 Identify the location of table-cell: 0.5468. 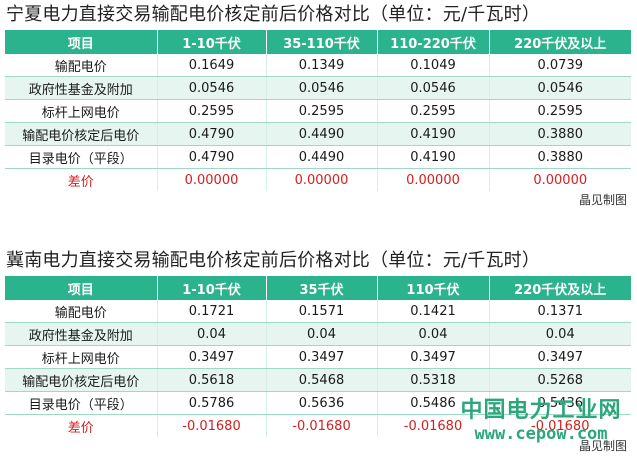
(322, 380).